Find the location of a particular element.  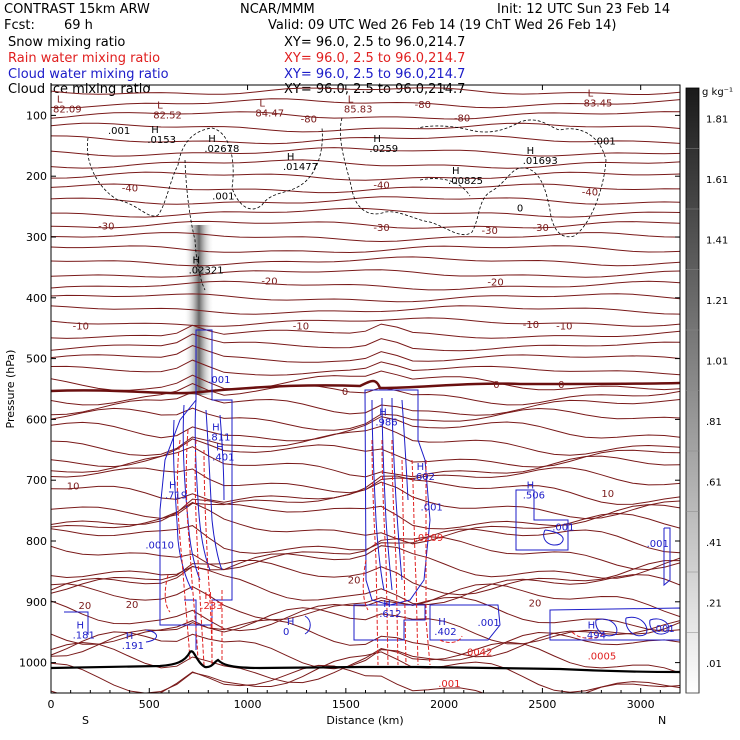

extremum-value: .402 is located at coordinates (445, 632).